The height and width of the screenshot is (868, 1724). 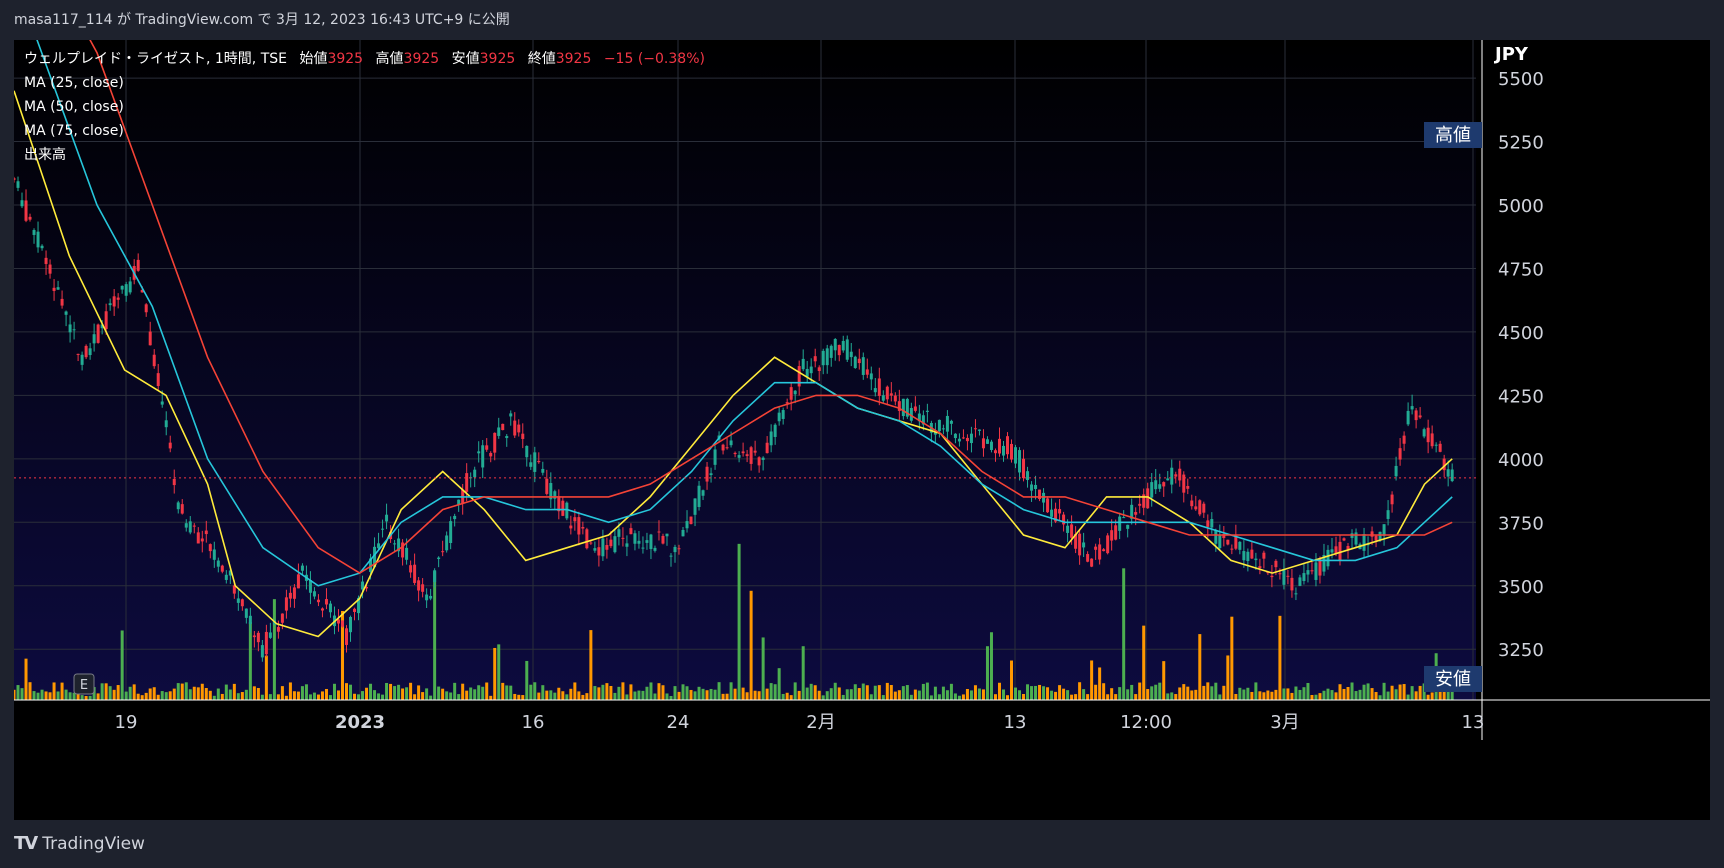 What do you see at coordinates (1521, 460) in the screenshot?
I see `y-tick-label: 4000` at bounding box center [1521, 460].